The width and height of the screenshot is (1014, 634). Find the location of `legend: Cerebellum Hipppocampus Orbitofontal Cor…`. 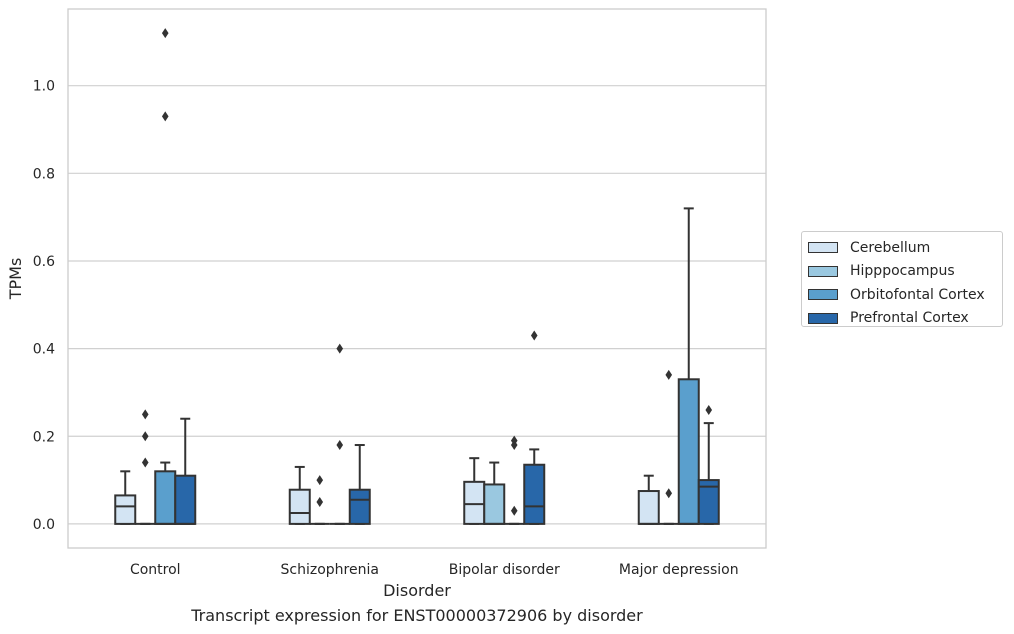

legend: Cerebellum Hipppocampus Orbitofontal Cor… is located at coordinates (902, 279).